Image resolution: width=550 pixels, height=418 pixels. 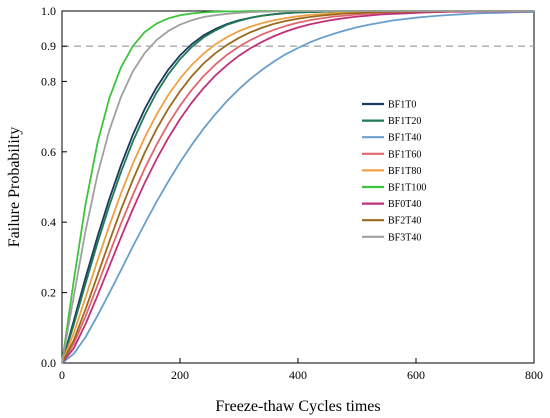 I want to click on legend-label-bf1t100: BF1T100, so click(x=407, y=188).